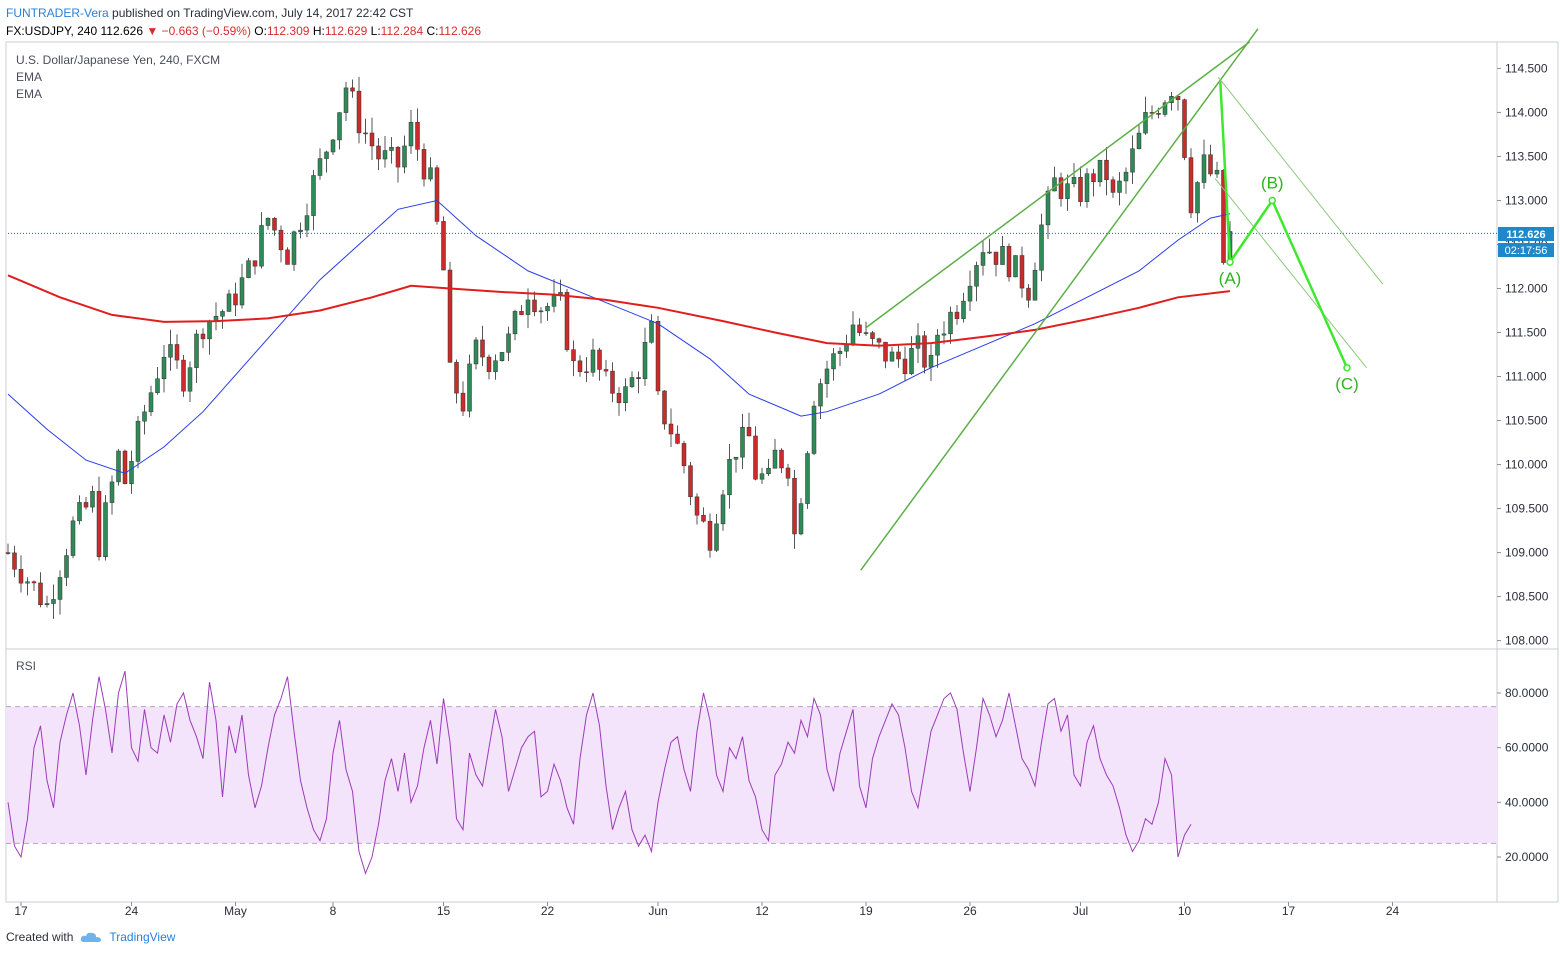 This screenshot has height=956, width=1560. Describe the element at coordinates (142, 937) in the screenshot. I see `tradingview-brand: TradingView` at that location.